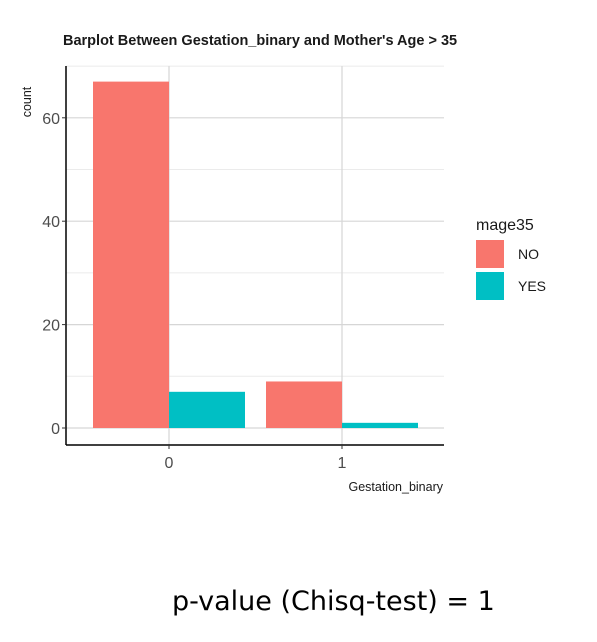 Image resolution: width=597 pixels, height=642 pixels. What do you see at coordinates (490, 286) in the screenshot?
I see `legend-key-yes` at bounding box center [490, 286].